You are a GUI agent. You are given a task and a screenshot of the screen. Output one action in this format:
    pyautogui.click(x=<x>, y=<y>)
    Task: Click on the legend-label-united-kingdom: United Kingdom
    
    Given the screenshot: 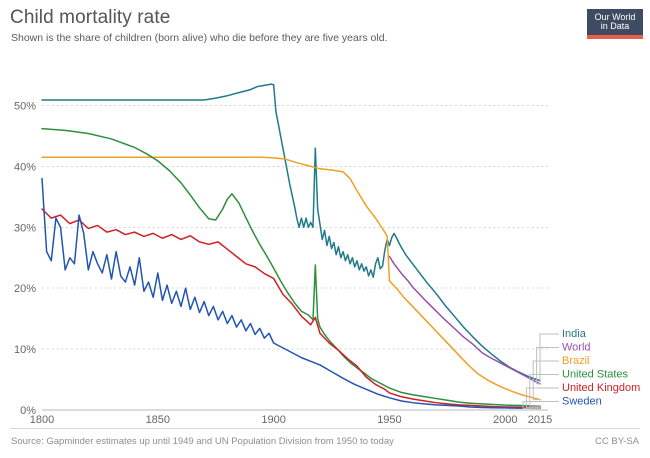 What is the action you would take?
    pyautogui.click(x=601, y=388)
    